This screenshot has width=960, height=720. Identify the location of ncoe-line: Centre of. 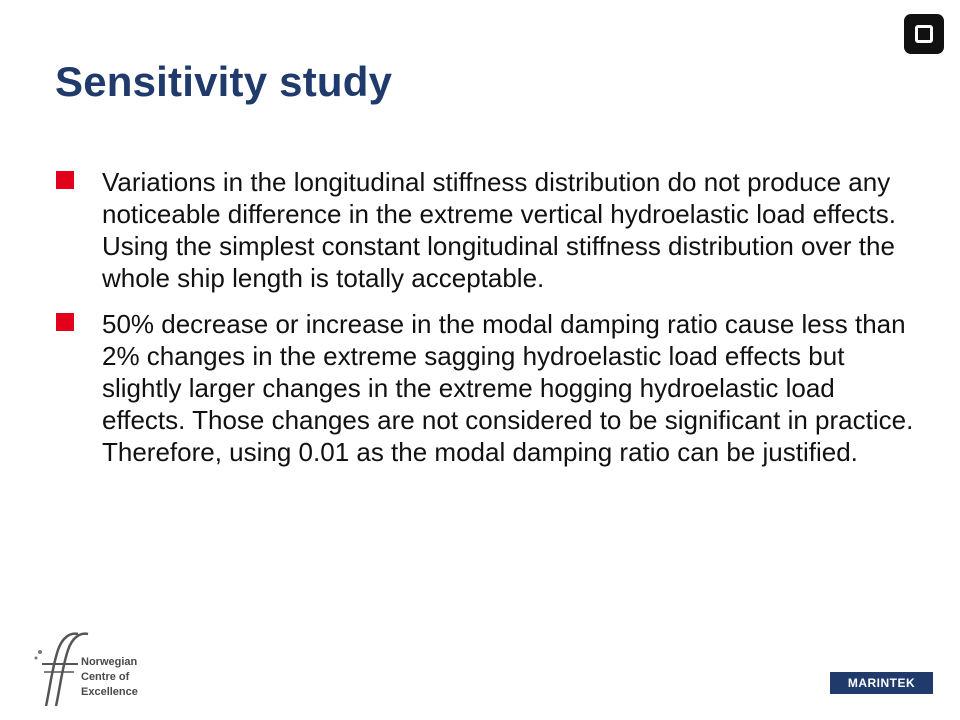
(105, 677).